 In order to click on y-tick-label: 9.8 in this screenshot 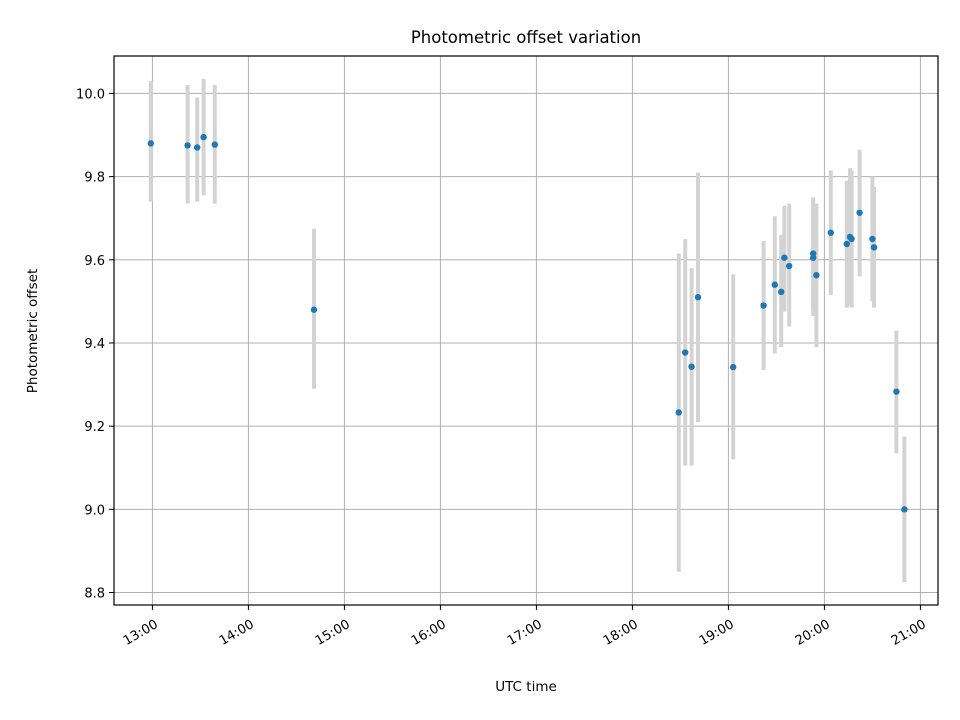, I will do `click(94, 178)`.